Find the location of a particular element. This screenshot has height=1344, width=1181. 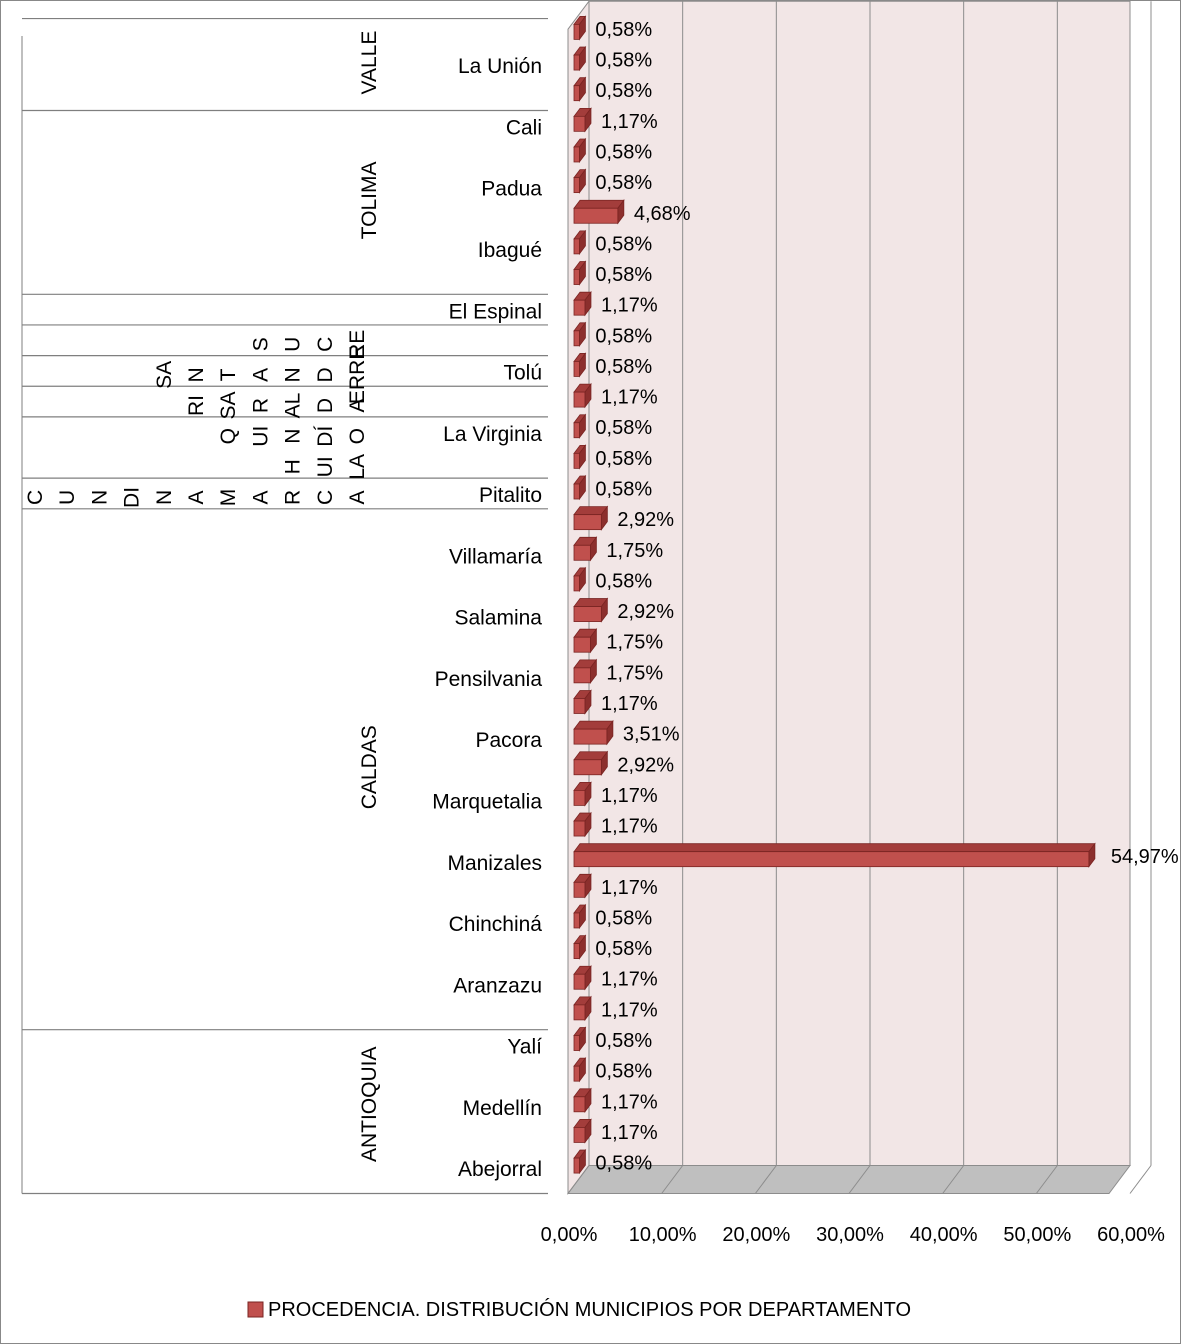

x-tick-label: 10,00% is located at coordinates (663, 1235).